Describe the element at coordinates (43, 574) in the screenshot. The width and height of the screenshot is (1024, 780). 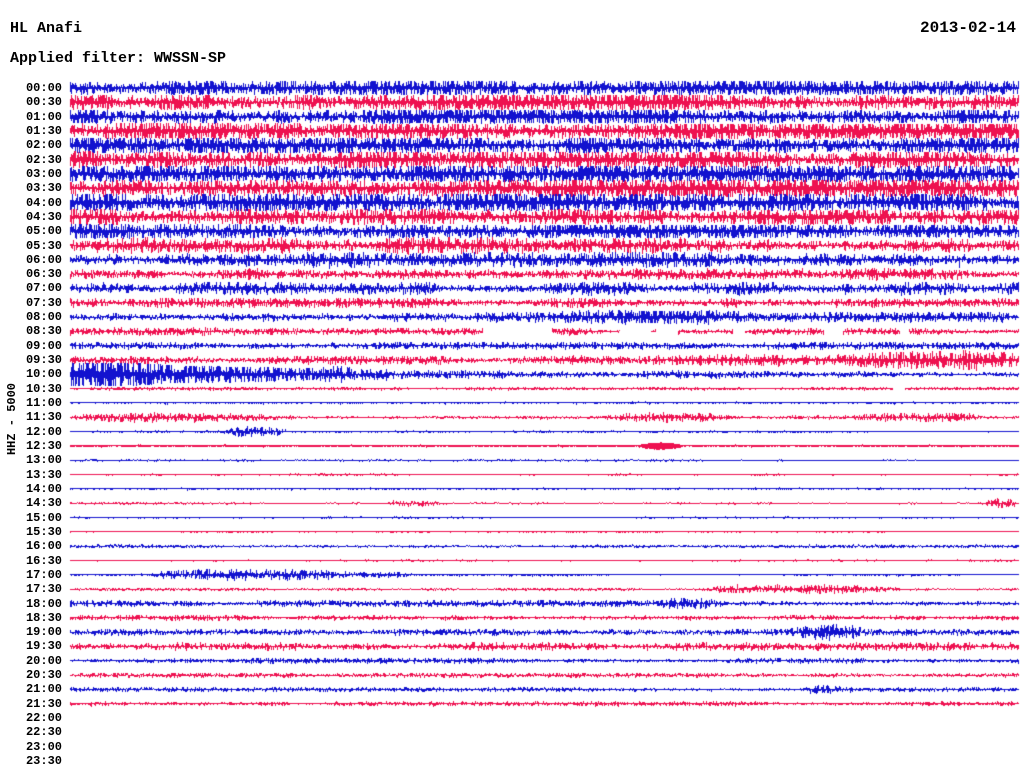
I see `time-label: 17:00` at that location.